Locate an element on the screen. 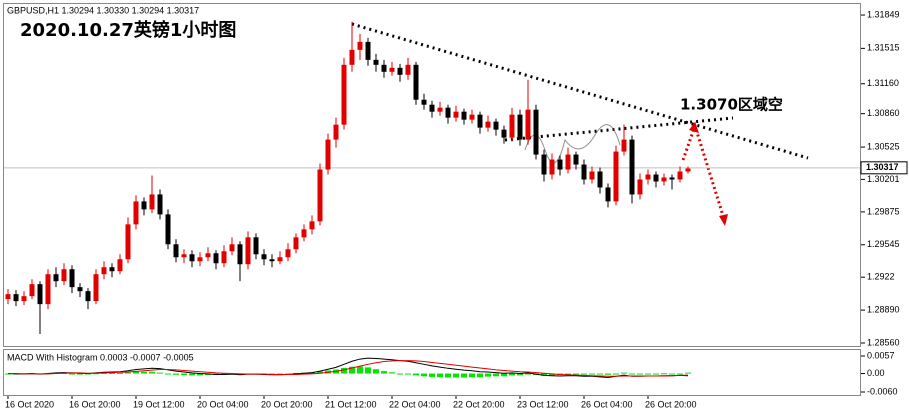 Image resolution: width=909 pixels, height=417 pixels. y-tick-label: 0.00 is located at coordinates (876, 373).